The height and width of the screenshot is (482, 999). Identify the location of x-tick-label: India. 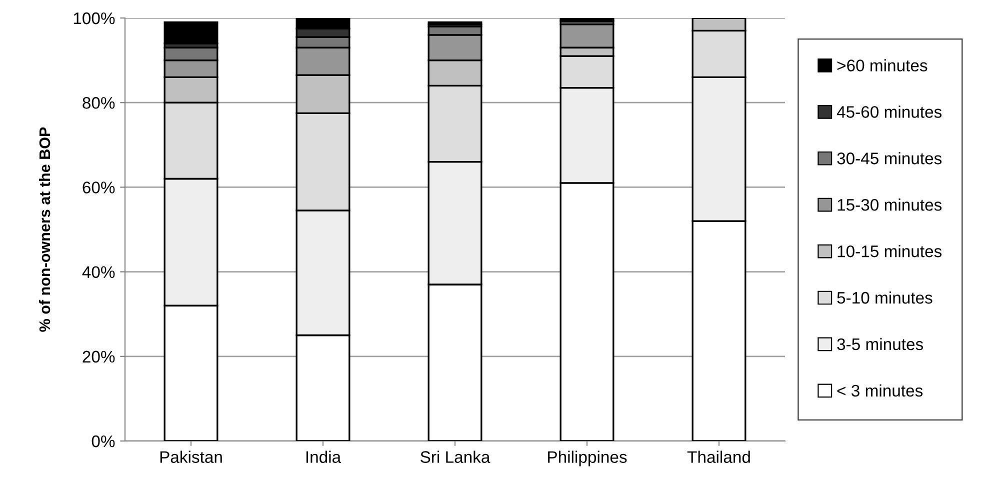
(324, 456).